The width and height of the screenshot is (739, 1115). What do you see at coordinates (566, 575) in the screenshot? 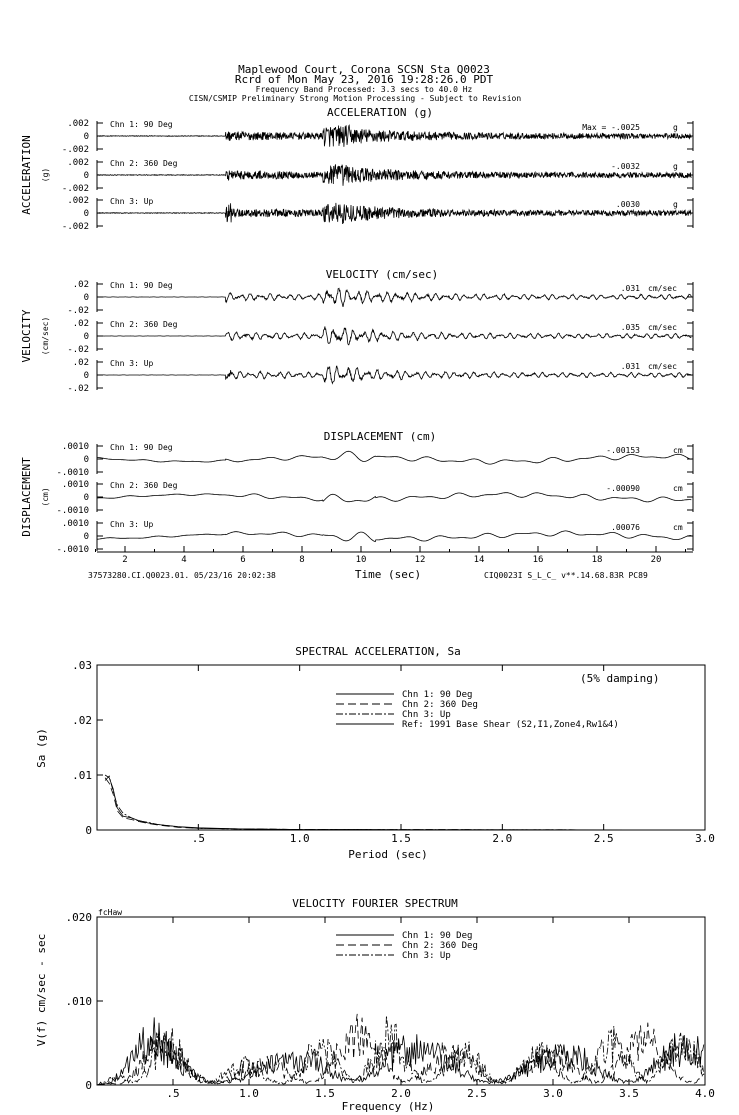
I see `footer-right: CIQ0023I S_L_C_ v**.14.68.83R PC89` at bounding box center [566, 575].